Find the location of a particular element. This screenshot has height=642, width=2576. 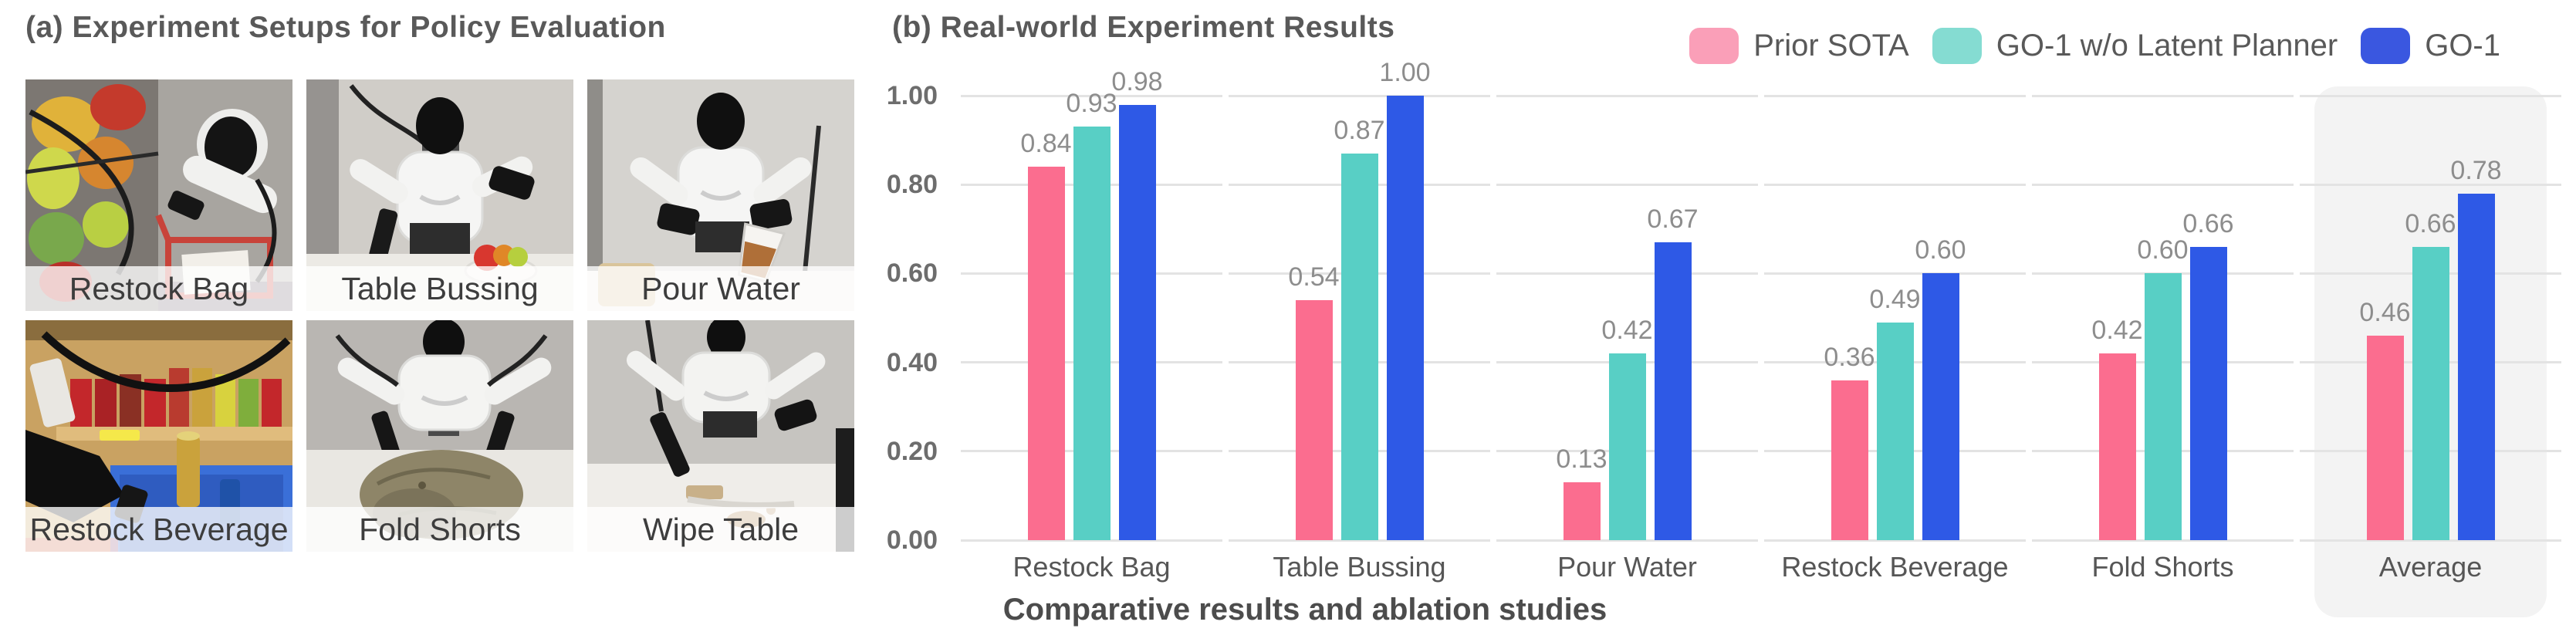

photo-label-band: Pour Water is located at coordinates (720, 288).